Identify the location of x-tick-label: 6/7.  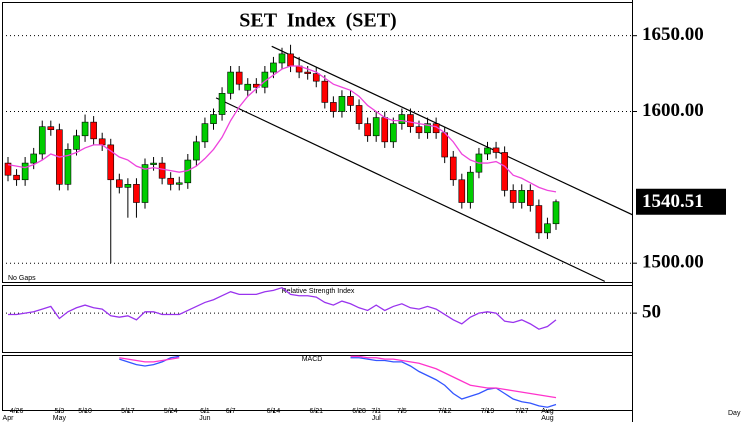
(231, 411).